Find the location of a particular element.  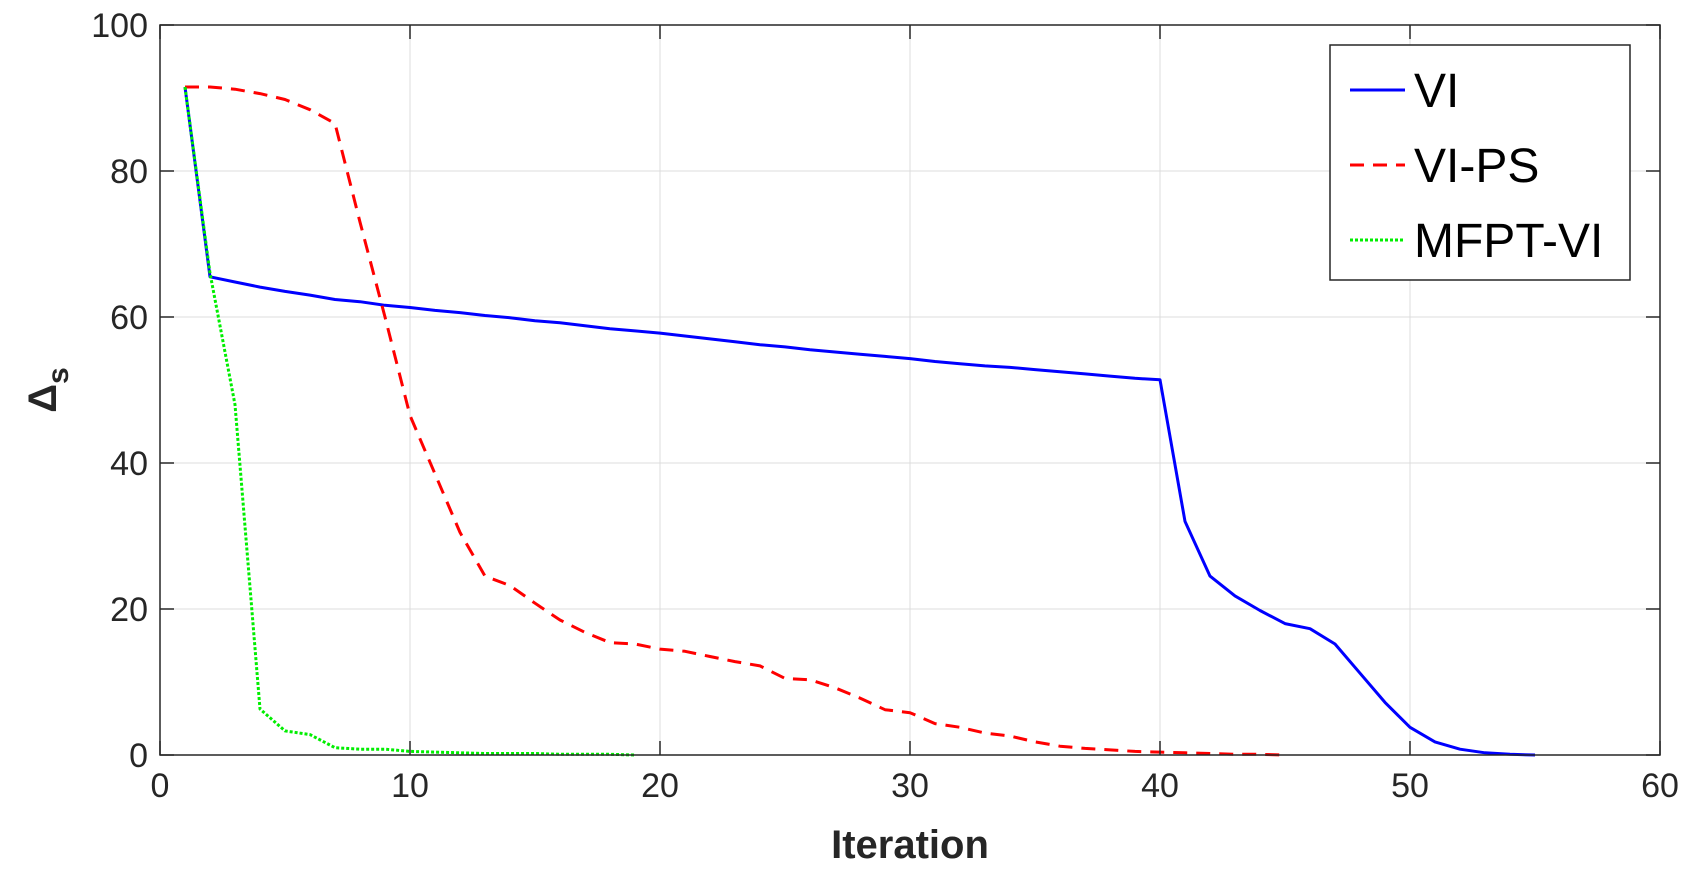

svg-text: Δs is located at coordinates (48, 389).